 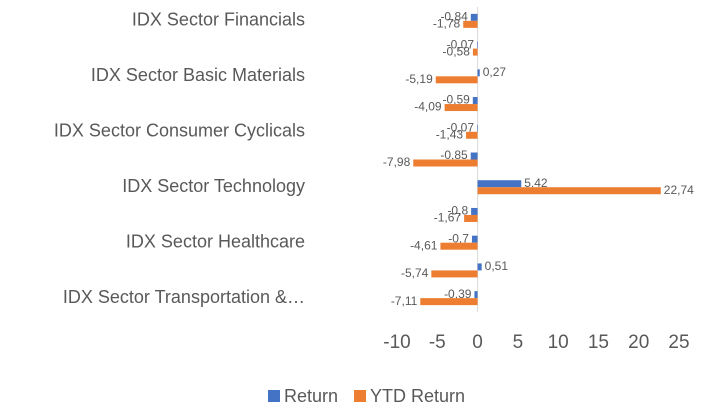 What do you see at coordinates (404, 301) in the screenshot?
I see `value-label: -7,11` at bounding box center [404, 301].